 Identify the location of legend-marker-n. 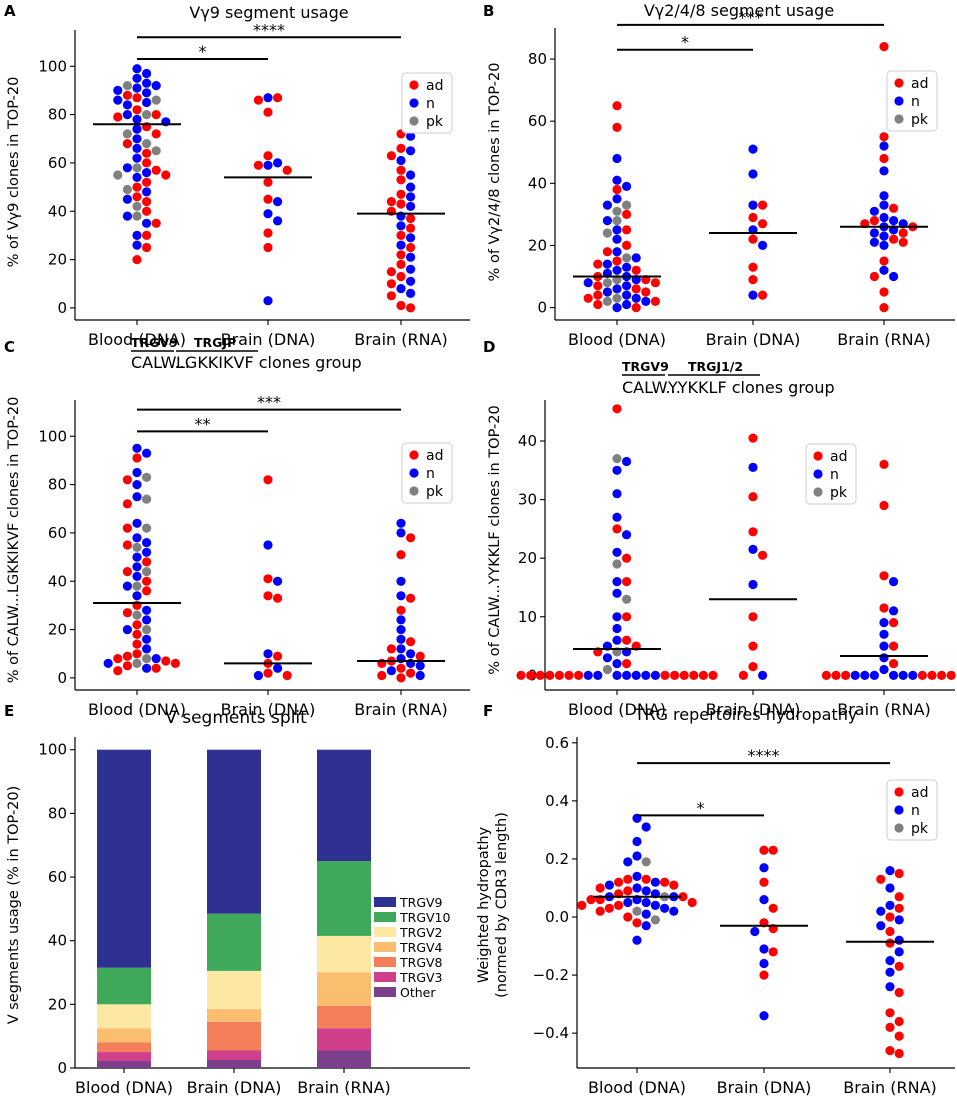
(414, 103).